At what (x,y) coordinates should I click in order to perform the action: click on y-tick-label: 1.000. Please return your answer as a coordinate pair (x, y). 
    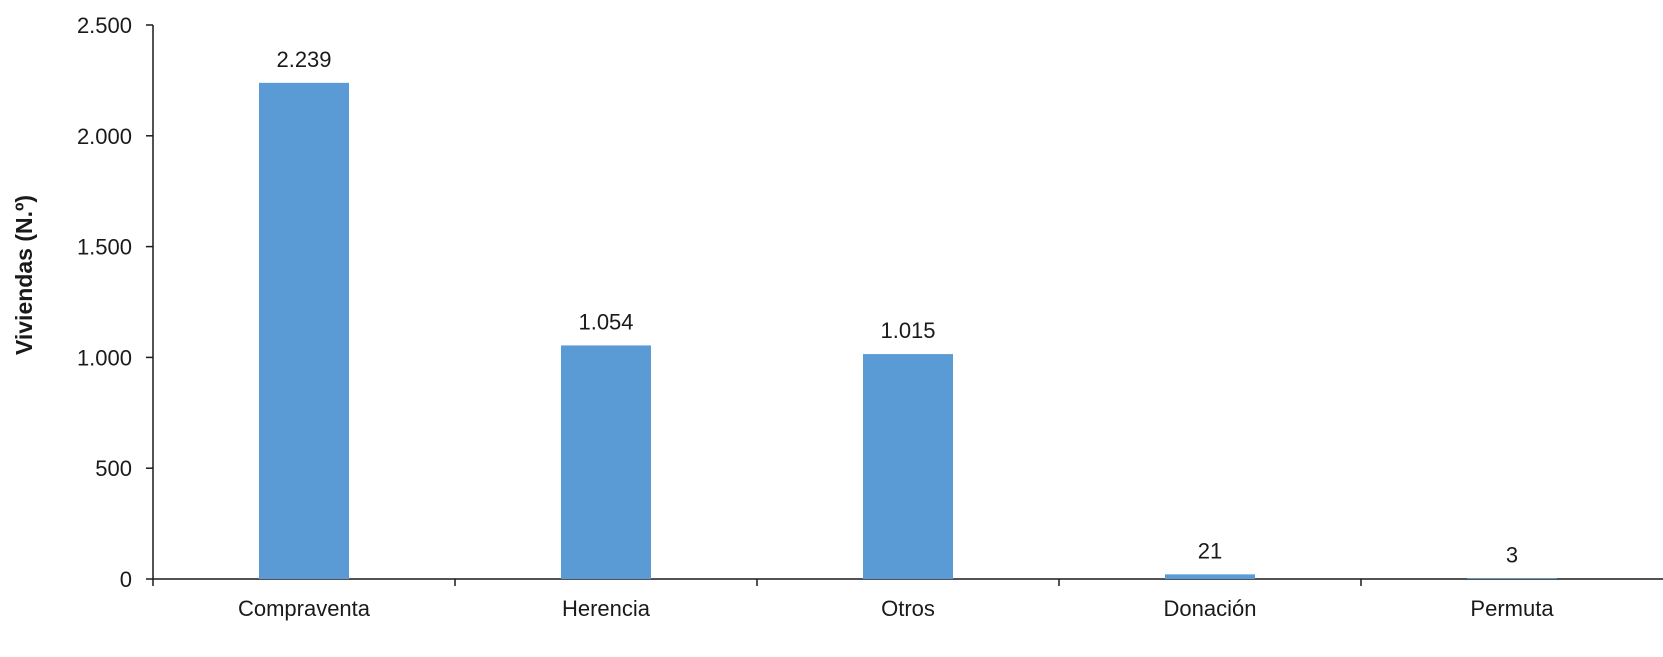
    Looking at the image, I should click on (104, 357).